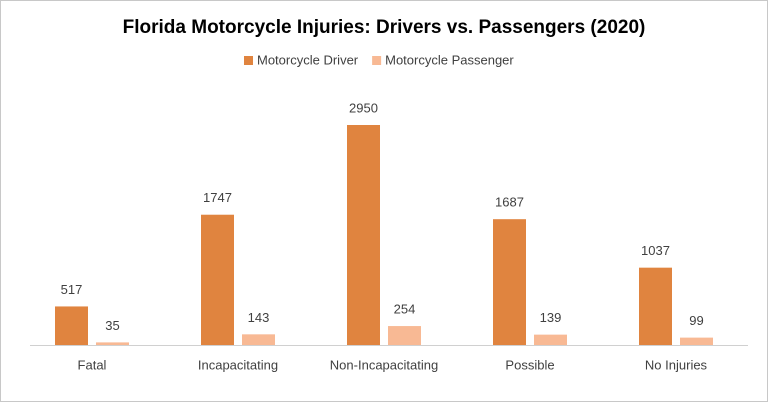 The image size is (768, 402). What do you see at coordinates (696, 320) in the screenshot?
I see `value-label: 99` at bounding box center [696, 320].